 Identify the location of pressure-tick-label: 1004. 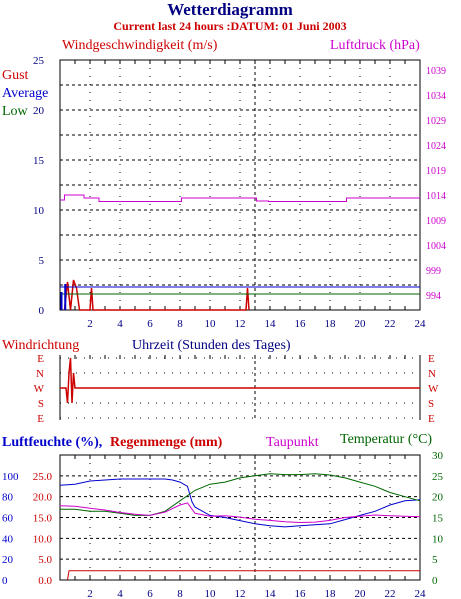
(436, 246).